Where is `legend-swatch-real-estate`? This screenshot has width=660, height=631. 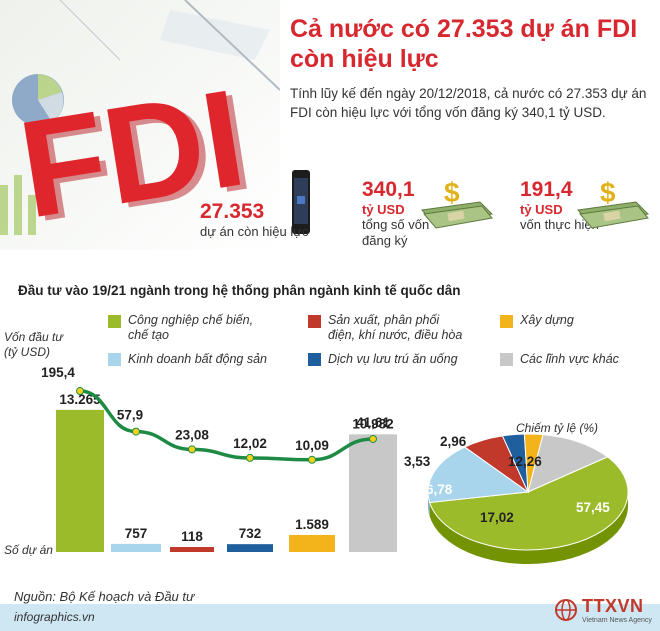
legend-swatch-real-estate is located at coordinates (114, 359).